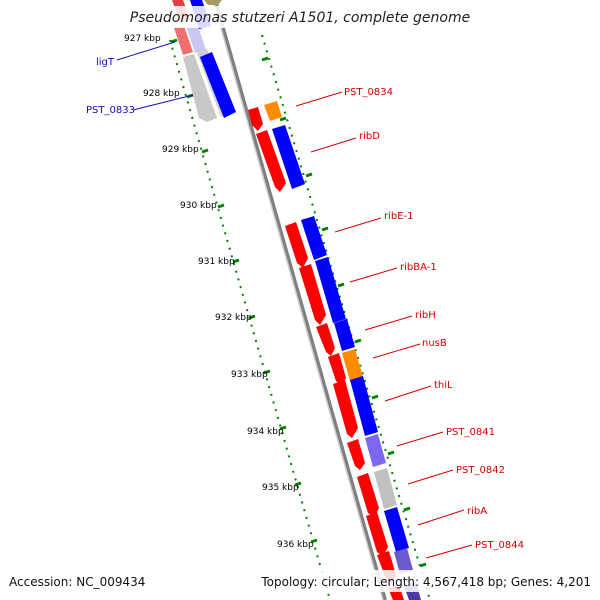 The image size is (600, 600). What do you see at coordinates (233, 318) in the screenshot?
I see `tick-label: 932 kbp` at bounding box center [233, 318].